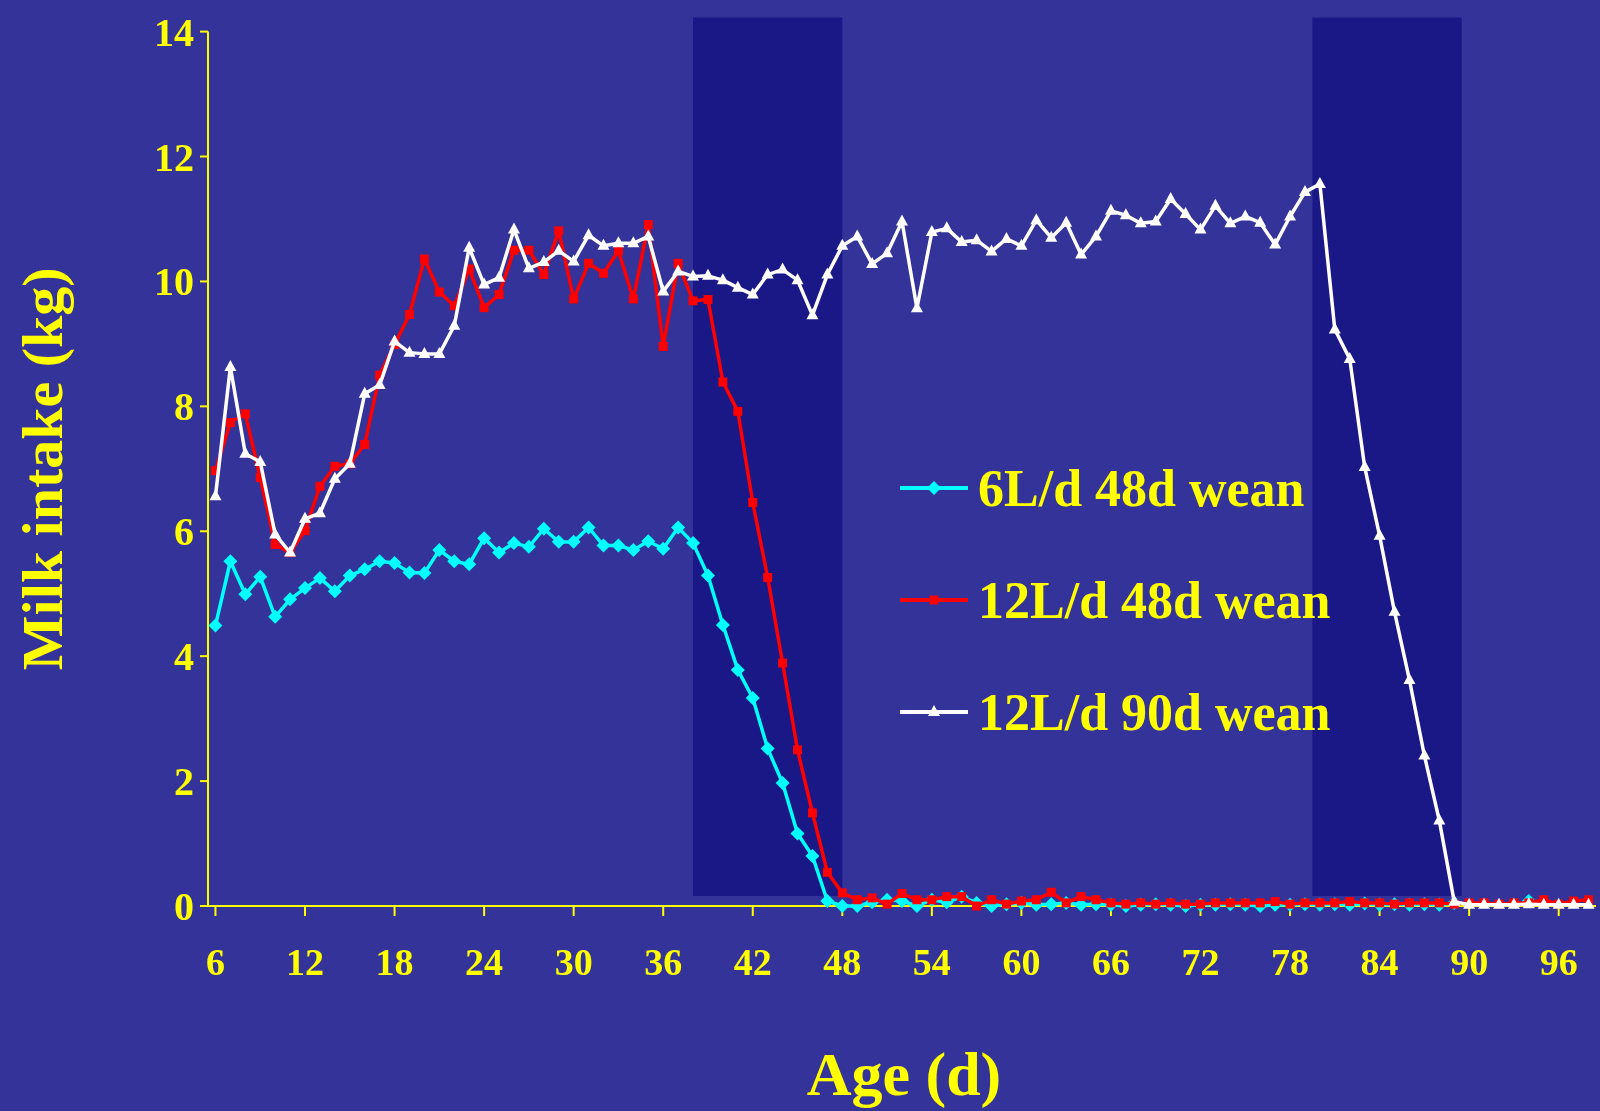 The image size is (1600, 1111). Describe the element at coordinates (1379, 962) in the screenshot. I see `x-tick-label: 84` at that location.